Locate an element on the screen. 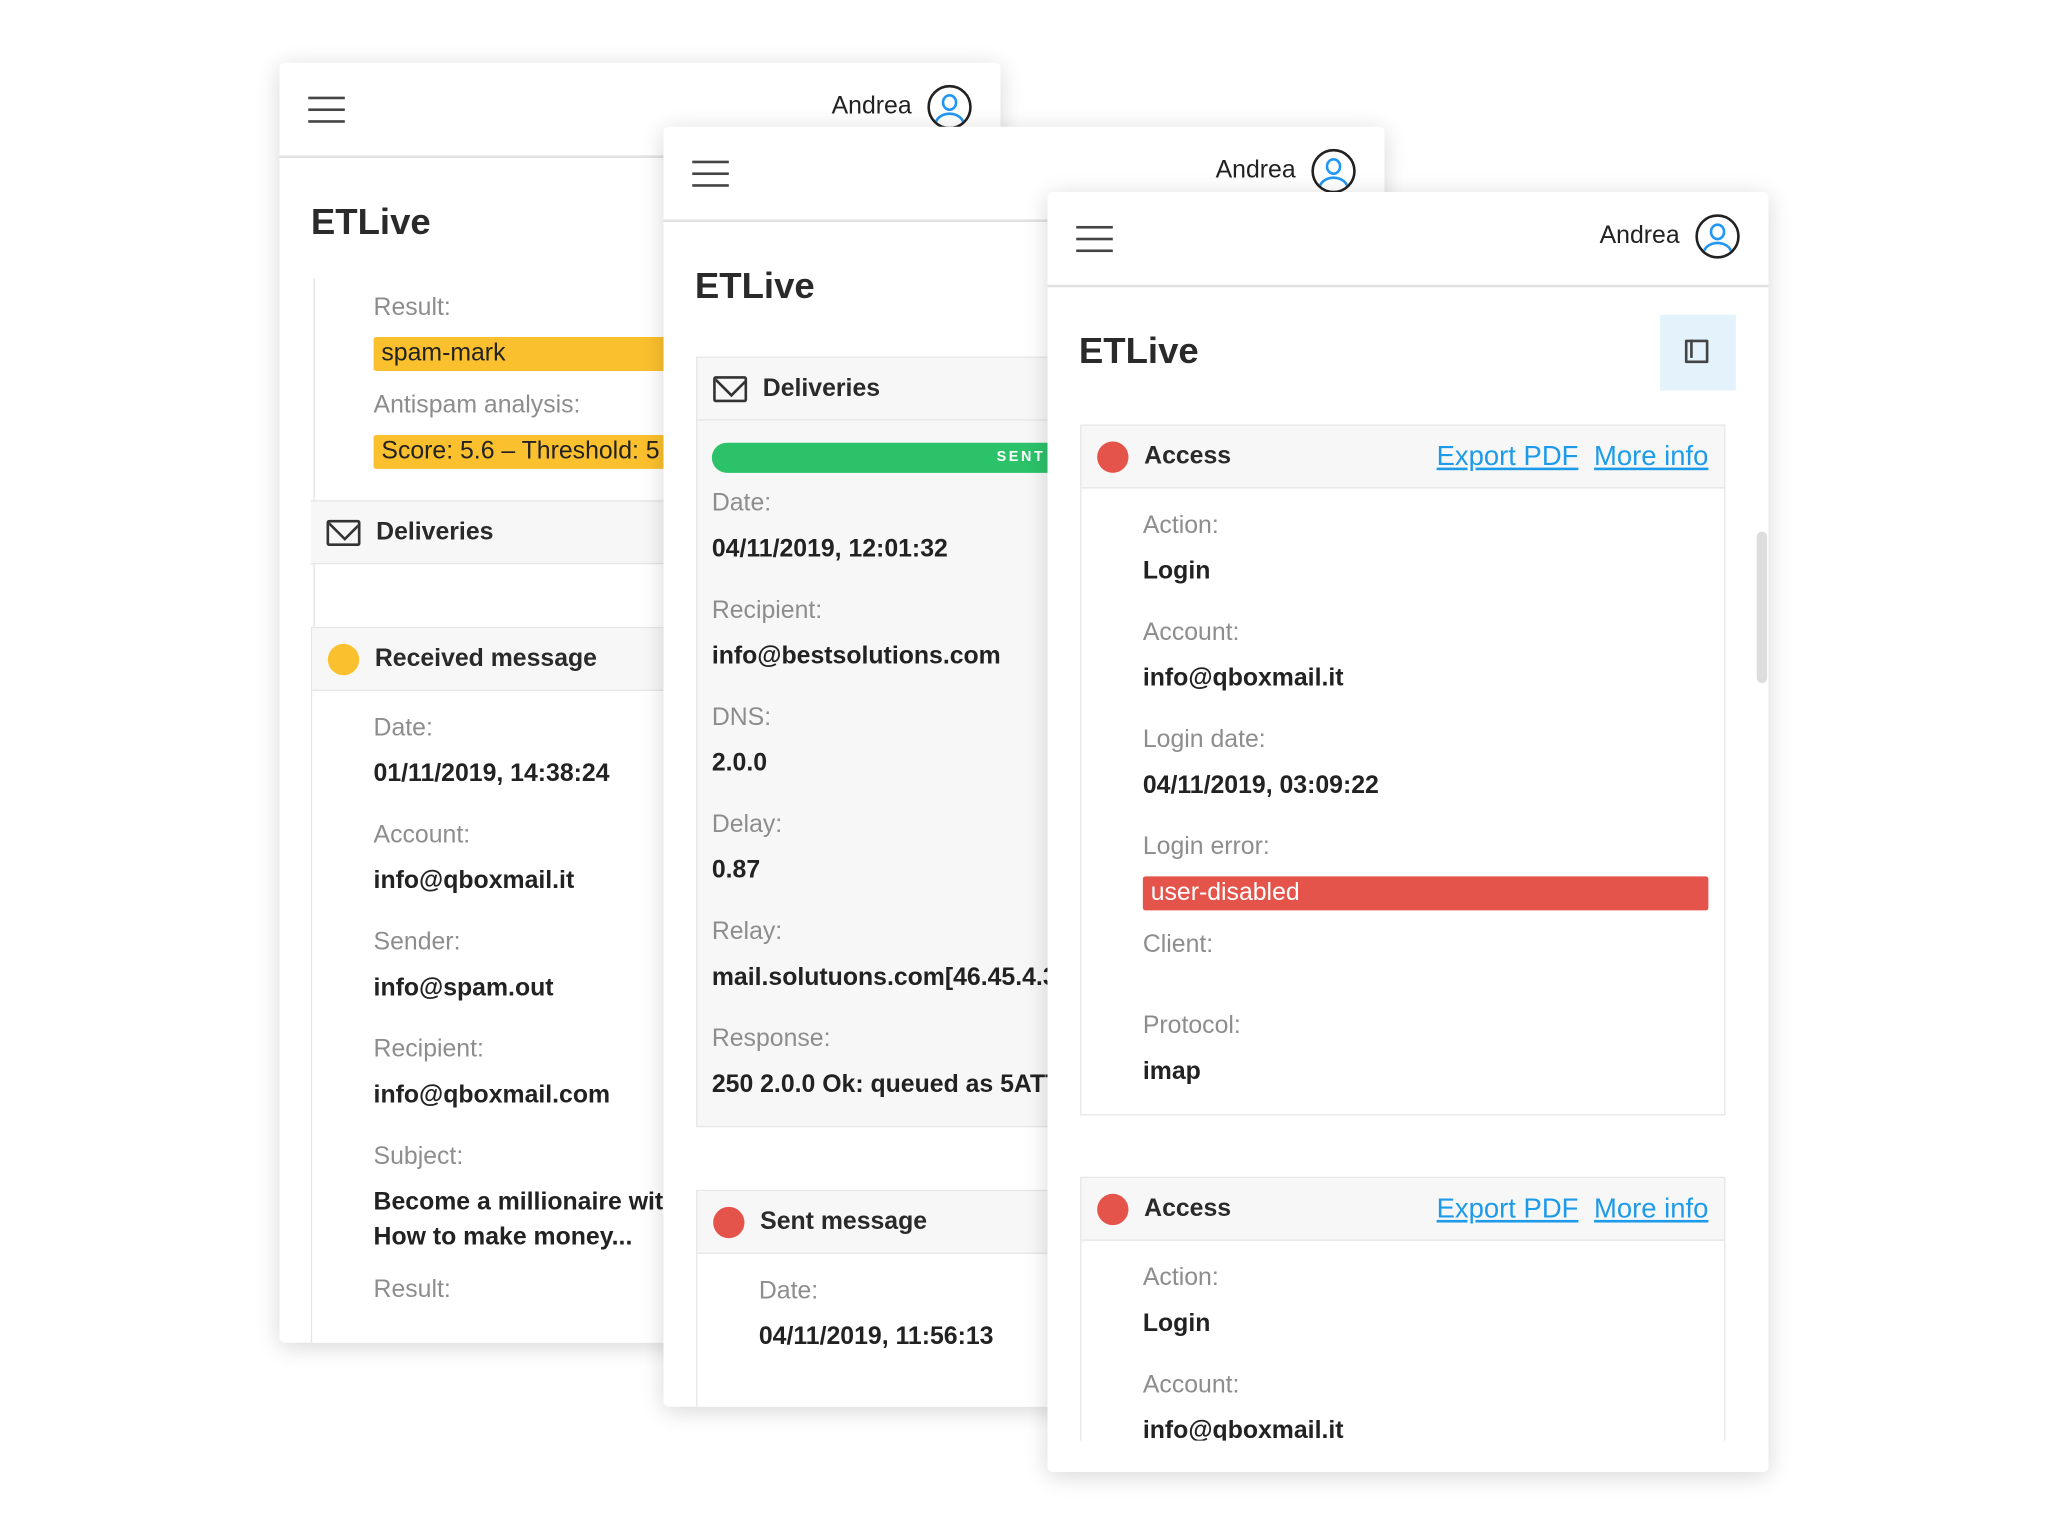 The height and width of the screenshot is (1536, 2048). scrollbar is located at coordinates (1762, 607).